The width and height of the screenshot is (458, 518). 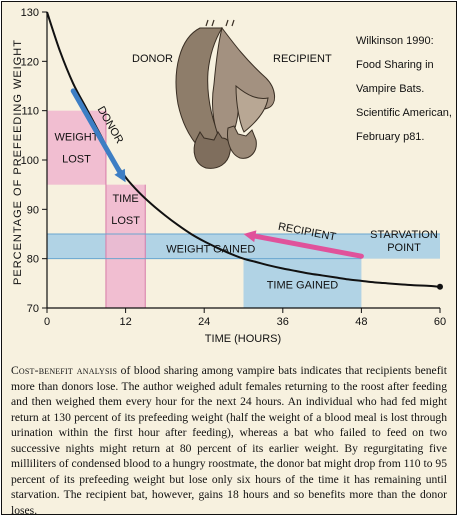 I want to click on x-tick-label: 12, so click(x=125, y=322).